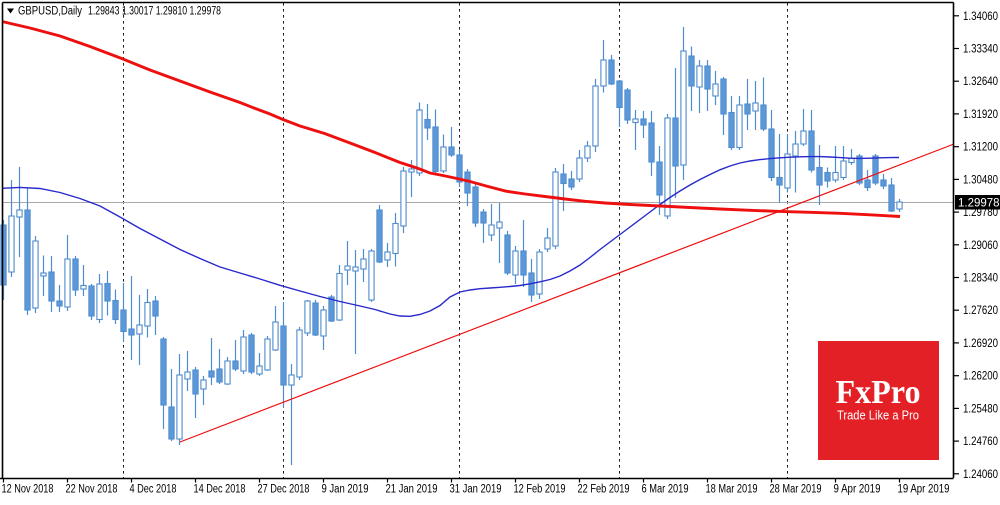 The width and height of the screenshot is (1000, 505). What do you see at coordinates (980, 50) in the screenshot?
I see `svg-text: 1.33340` at bounding box center [980, 50].